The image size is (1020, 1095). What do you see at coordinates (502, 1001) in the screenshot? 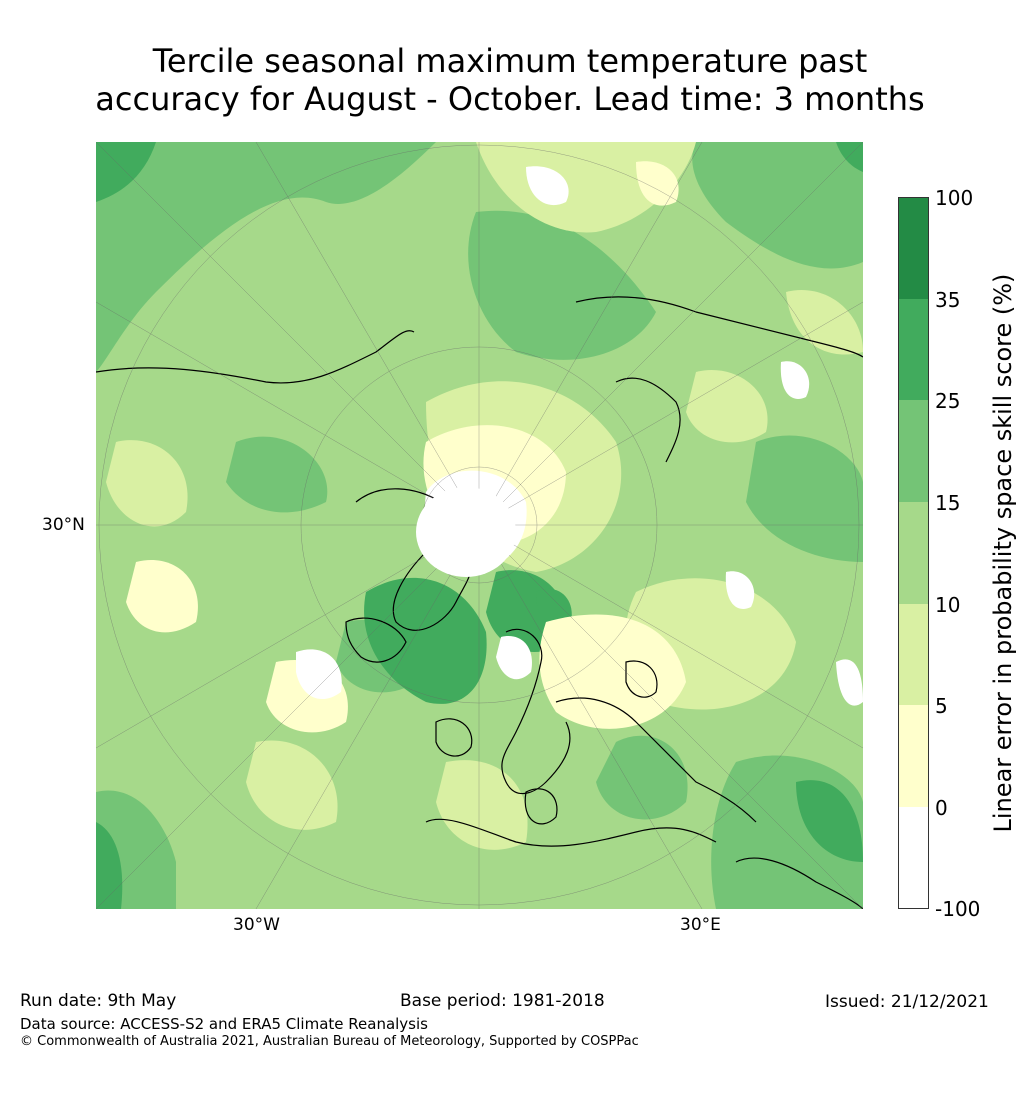
I see `base-period: Base period: 1981-2018` at bounding box center [502, 1001].